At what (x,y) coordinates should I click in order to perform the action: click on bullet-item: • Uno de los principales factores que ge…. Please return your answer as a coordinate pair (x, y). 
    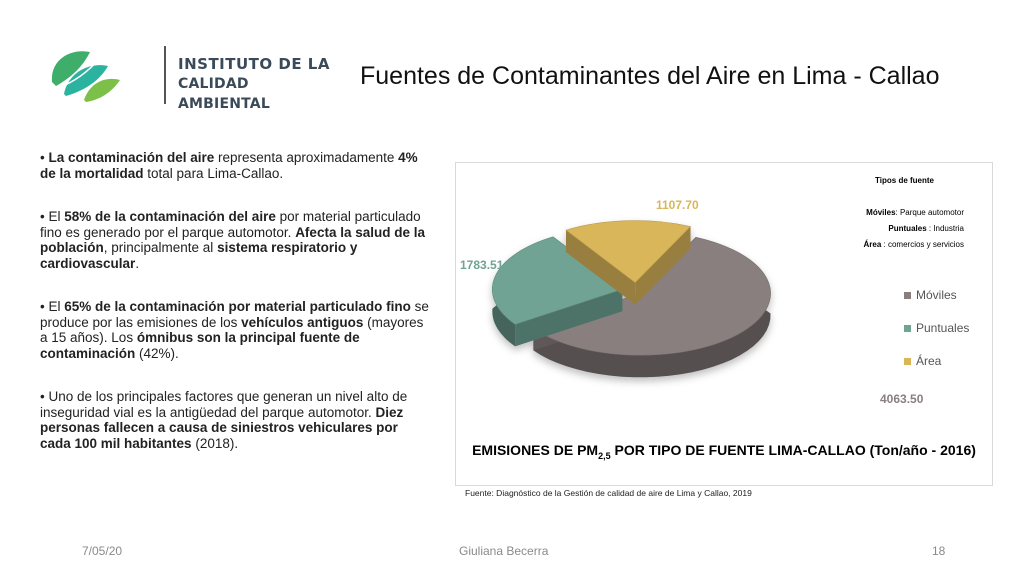
    Looking at the image, I should click on (224, 420).